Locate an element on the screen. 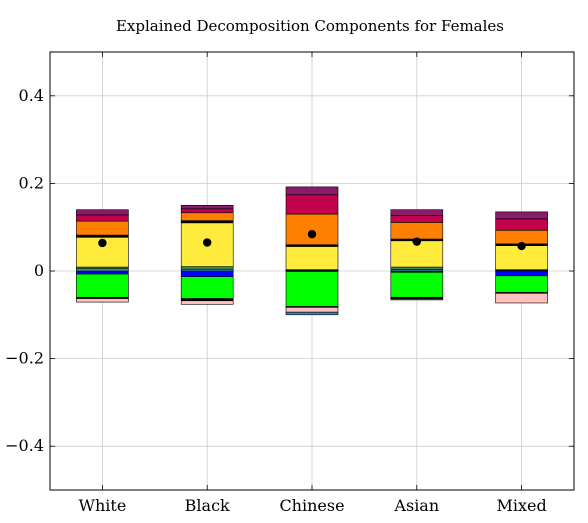 The image size is (588, 523). y-tick-label: −0.2 is located at coordinates (24, 358).